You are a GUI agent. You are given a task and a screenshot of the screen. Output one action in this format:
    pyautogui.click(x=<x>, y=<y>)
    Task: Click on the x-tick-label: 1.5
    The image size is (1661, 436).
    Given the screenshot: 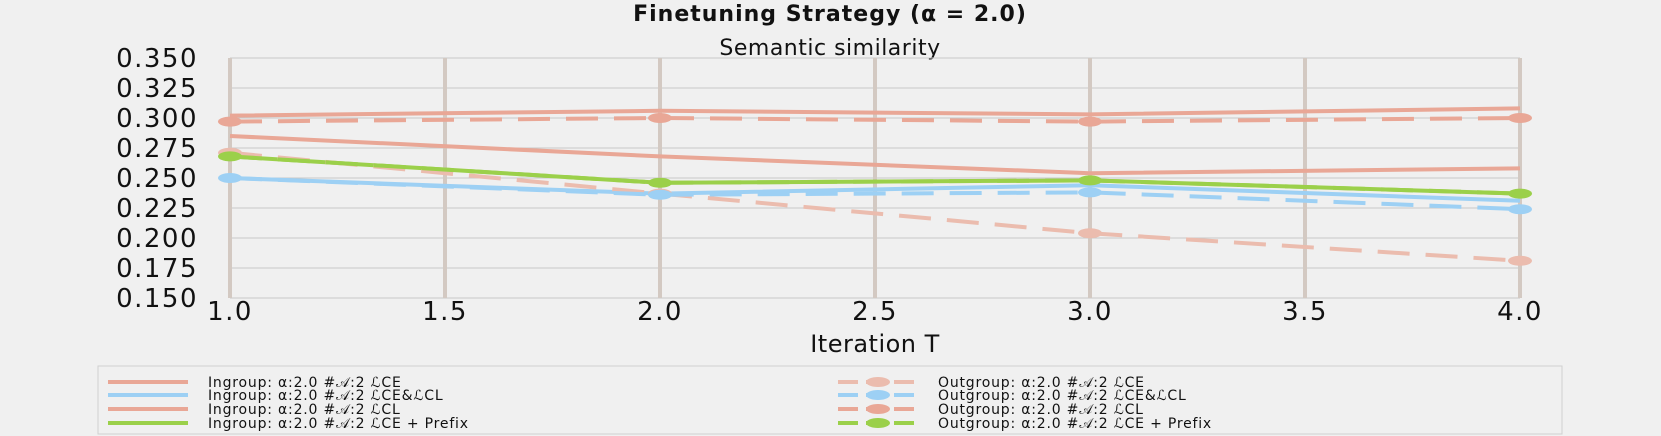 What is the action you would take?
    pyautogui.click(x=445, y=312)
    